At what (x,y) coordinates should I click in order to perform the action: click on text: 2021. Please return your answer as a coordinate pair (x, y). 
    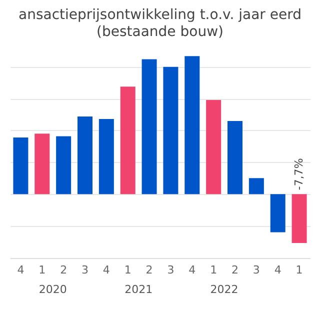
    Looking at the image, I should click on (138, 289).